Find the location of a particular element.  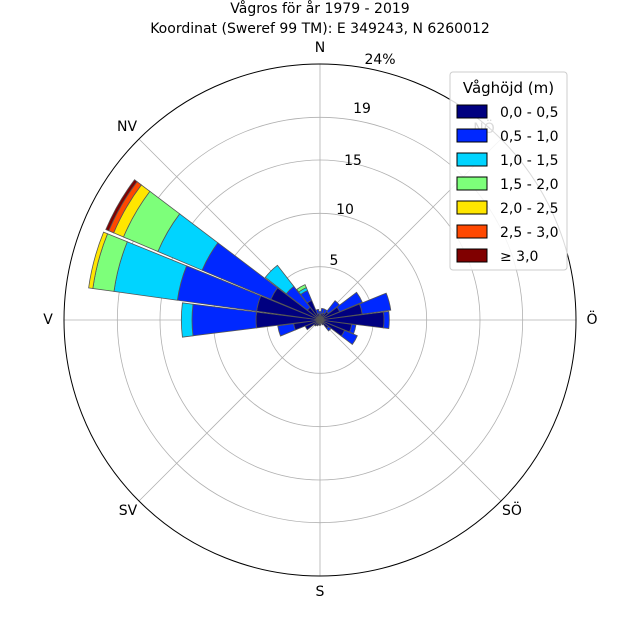

legend-entry: 0,5 - 1,0 is located at coordinates (529, 137).